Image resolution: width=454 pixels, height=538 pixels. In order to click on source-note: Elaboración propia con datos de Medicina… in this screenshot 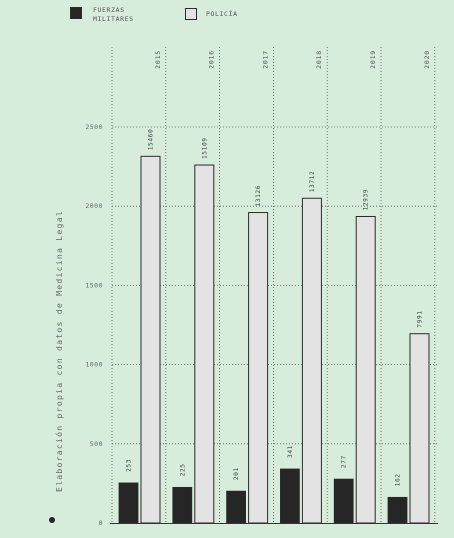, I will do `click(59, 351)`.